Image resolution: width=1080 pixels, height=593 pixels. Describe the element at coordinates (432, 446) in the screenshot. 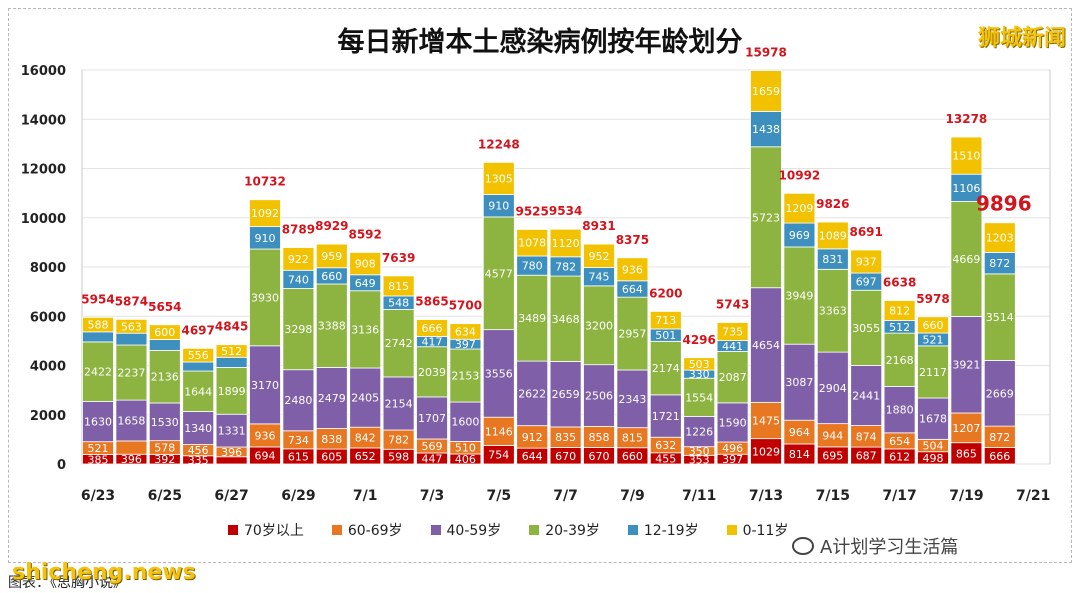

I see `segment-label: 569` at that location.